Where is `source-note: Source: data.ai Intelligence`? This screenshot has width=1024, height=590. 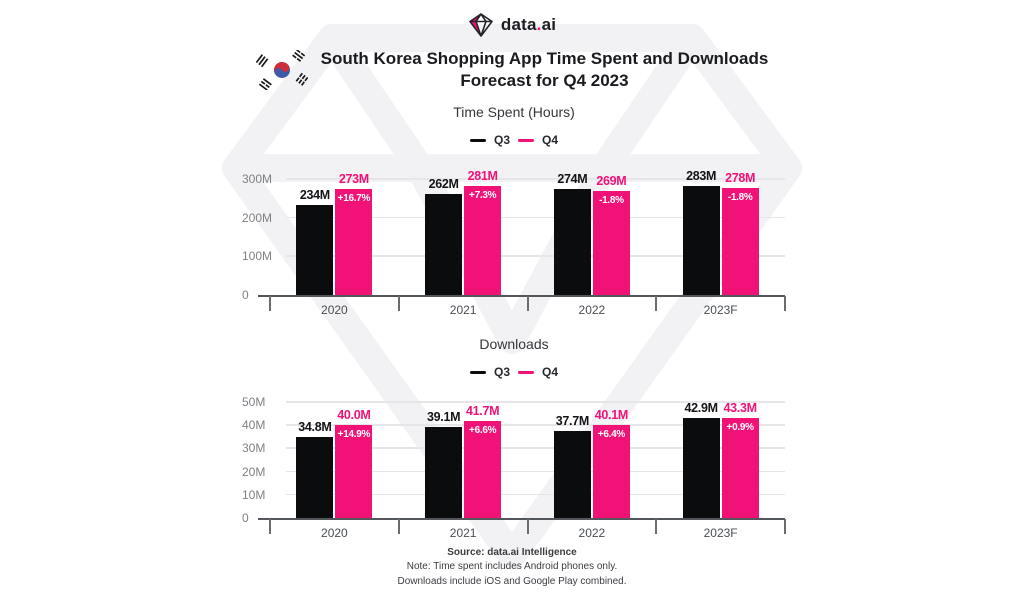 source-note: Source: data.ai Intelligence is located at coordinates (512, 552).